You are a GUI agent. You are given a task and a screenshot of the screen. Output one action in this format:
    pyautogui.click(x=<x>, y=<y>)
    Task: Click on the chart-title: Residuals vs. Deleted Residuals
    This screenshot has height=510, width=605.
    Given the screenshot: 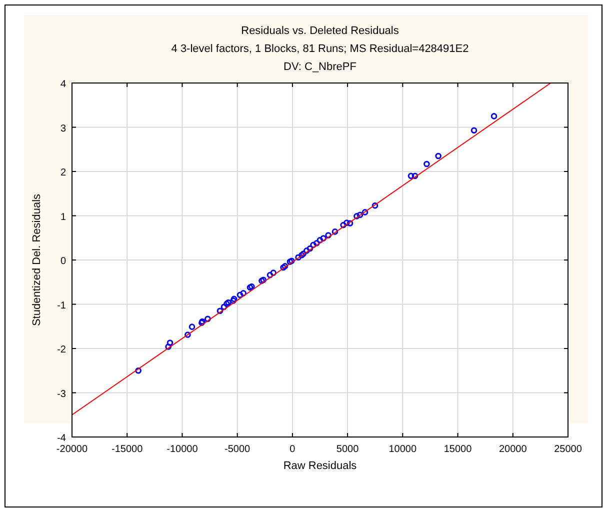 What is the action you would take?
    pyautogui.click(x=320, y=31)
    